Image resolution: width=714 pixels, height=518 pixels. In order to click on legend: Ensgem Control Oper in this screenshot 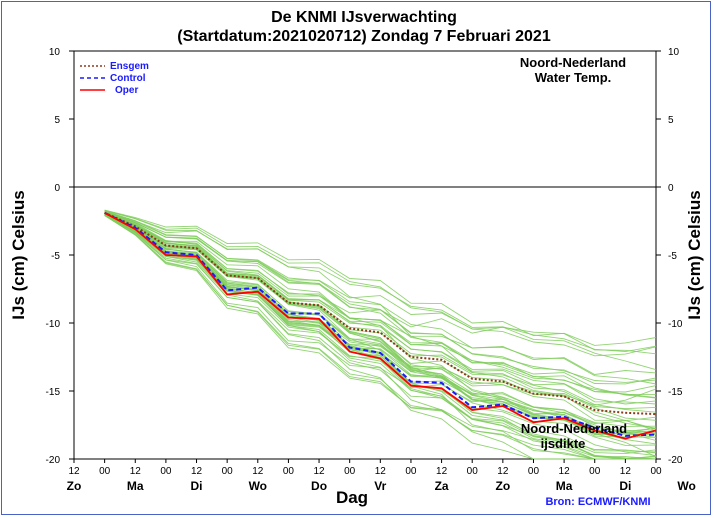, I will do `click(114, 78)`.